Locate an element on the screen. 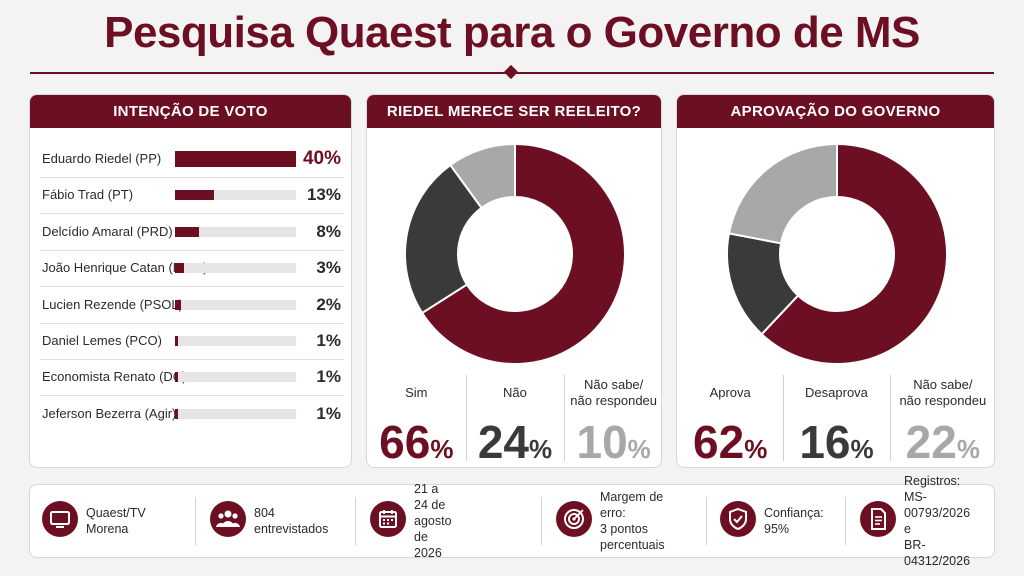  footer-item-text: Confiança: 95% is located at coordinates (794, 521).